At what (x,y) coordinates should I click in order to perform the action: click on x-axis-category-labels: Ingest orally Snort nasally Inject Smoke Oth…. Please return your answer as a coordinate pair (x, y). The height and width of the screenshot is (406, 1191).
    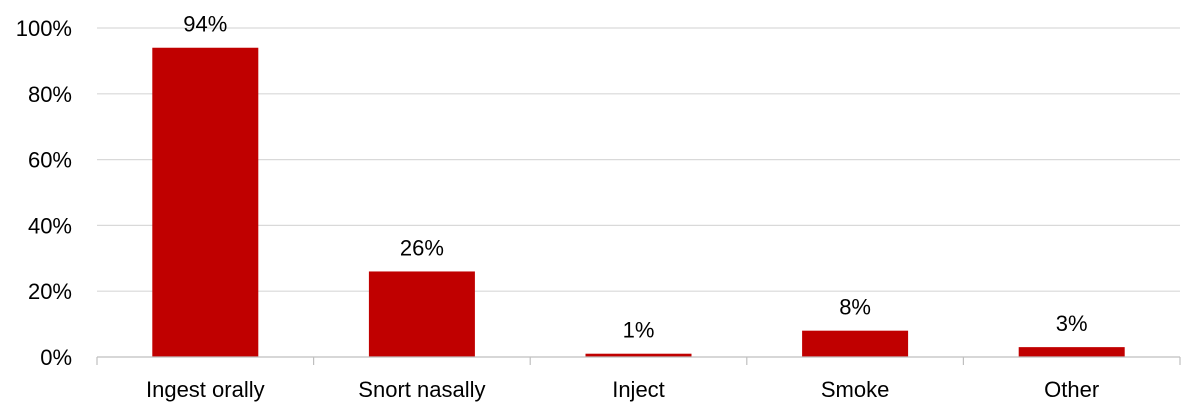
    Looking at the image, I should click on (622, 389).